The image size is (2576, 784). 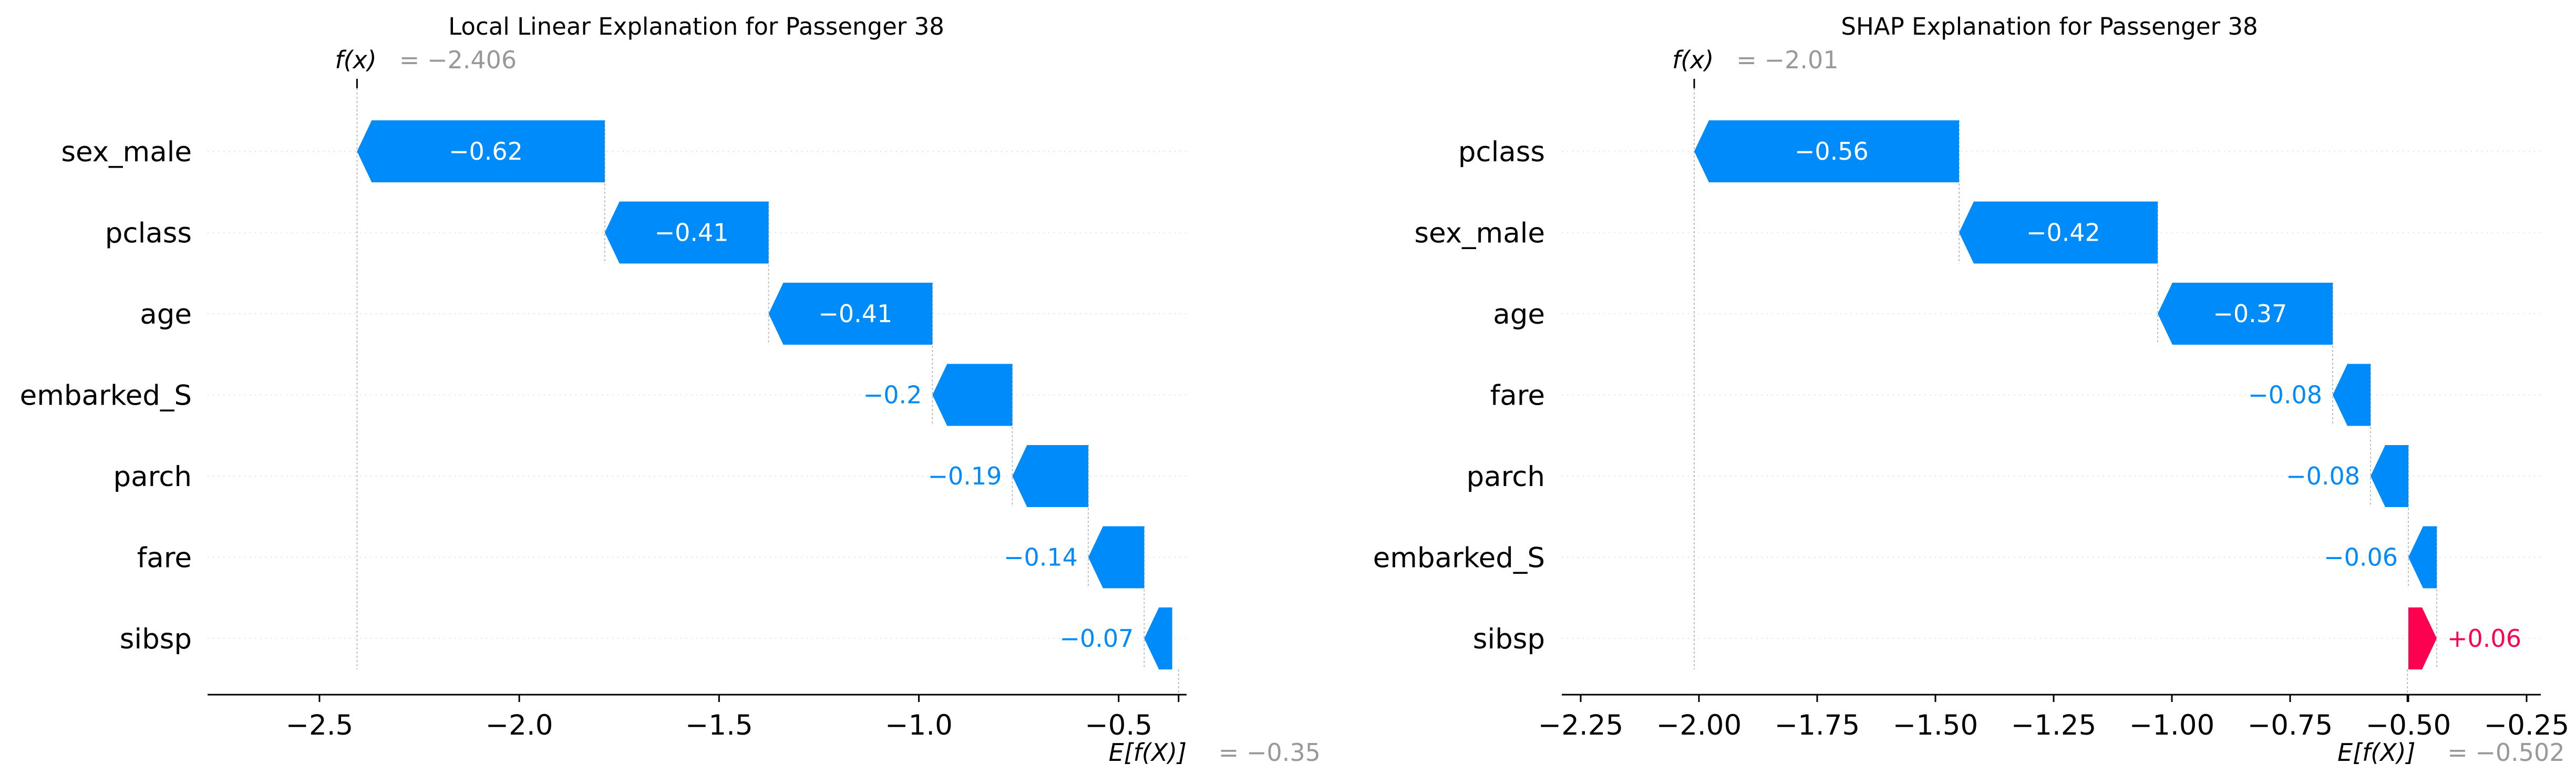 What do you see at coordinates (1459, 558) in the screenshot?
I see `feature-label-1-5: embarked_S` at bounding box center [1459, 558].